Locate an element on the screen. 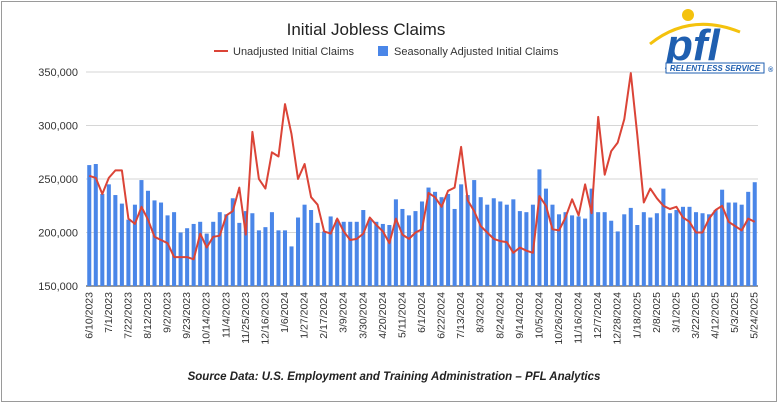 The image size is (780, 405). x-tick-label: 9/2/2023 is located at coordinates (168, 312).